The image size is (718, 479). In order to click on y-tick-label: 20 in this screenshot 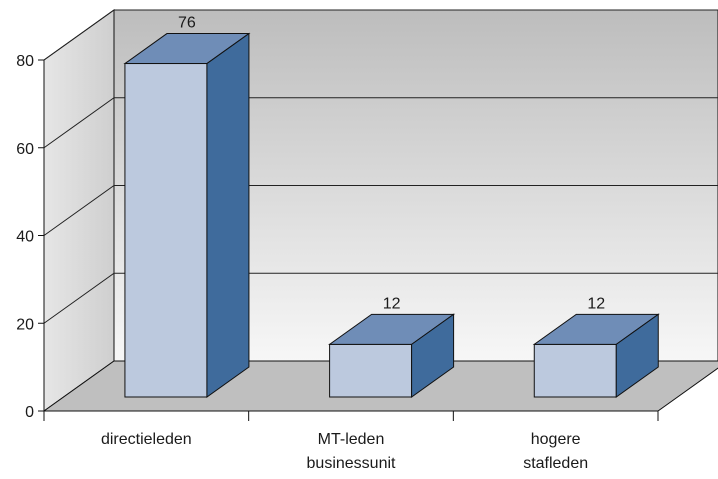, I will do `click(25, 324)`.